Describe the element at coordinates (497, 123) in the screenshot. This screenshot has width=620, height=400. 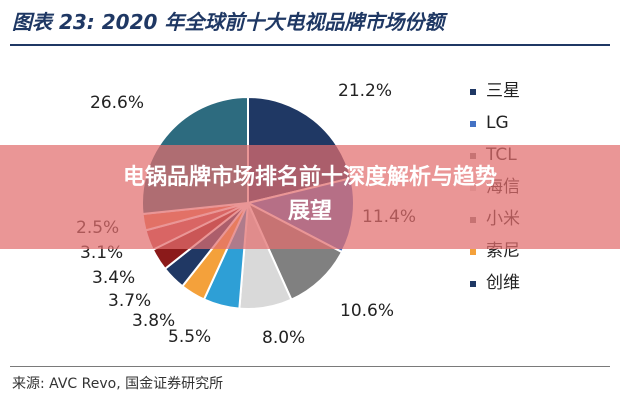
I see `legend-label-1: LG` at that location.